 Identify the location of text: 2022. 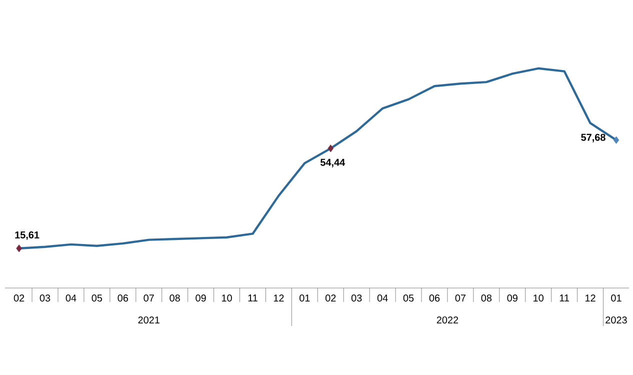
(447, 320).